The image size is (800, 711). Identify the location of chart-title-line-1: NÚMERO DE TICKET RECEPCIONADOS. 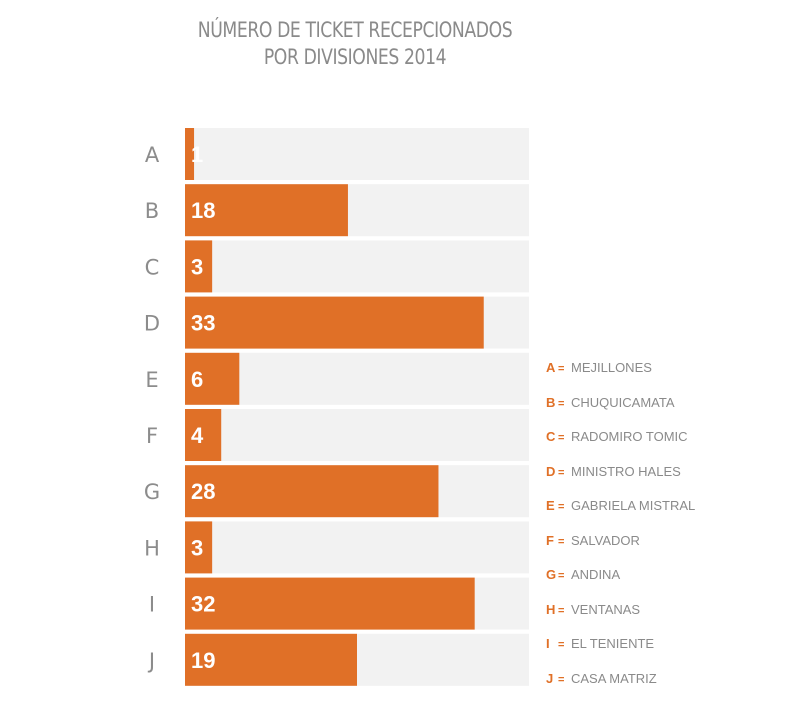
(355, 30).